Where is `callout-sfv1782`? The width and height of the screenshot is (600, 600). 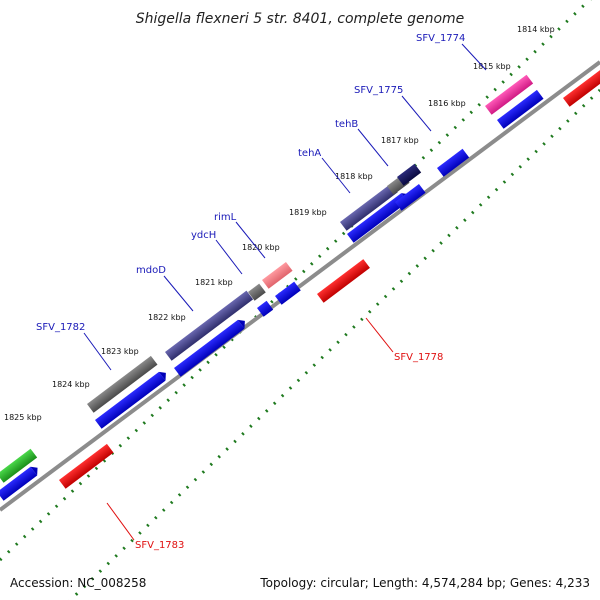 callout-sfv1782 is located at coordinates (97, 351).